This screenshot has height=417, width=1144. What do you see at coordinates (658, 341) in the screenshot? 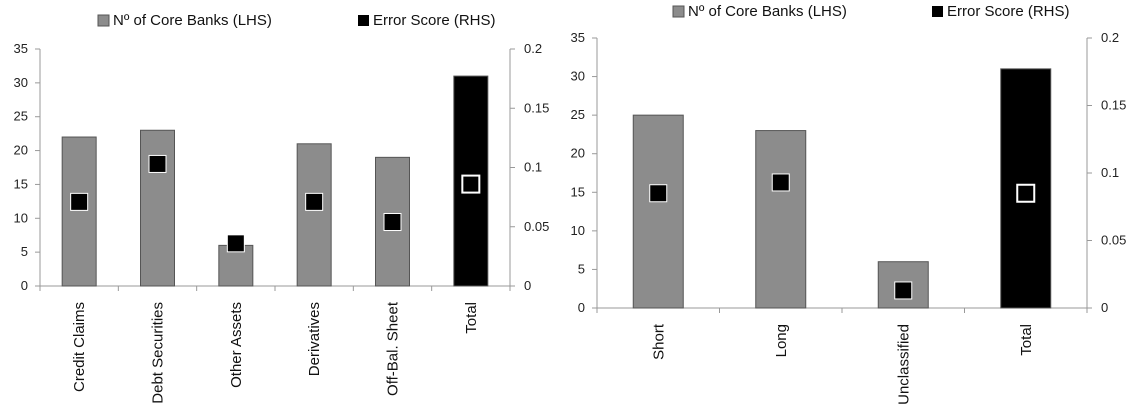
I see `category-label: Short` at bounding box center [658, 341].